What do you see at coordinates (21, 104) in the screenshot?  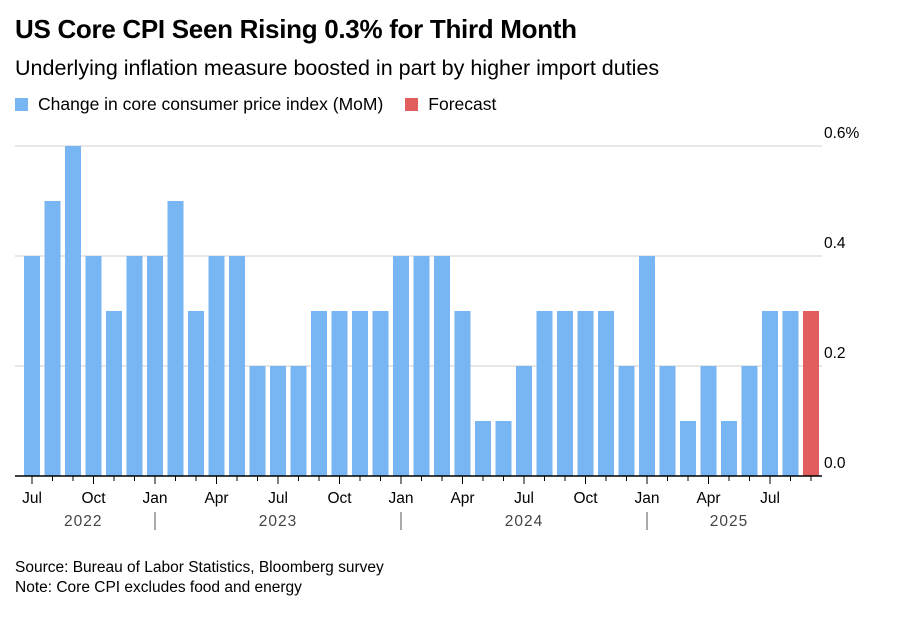 I see `legend-swatch-actual` at bounding box center [21, 104].